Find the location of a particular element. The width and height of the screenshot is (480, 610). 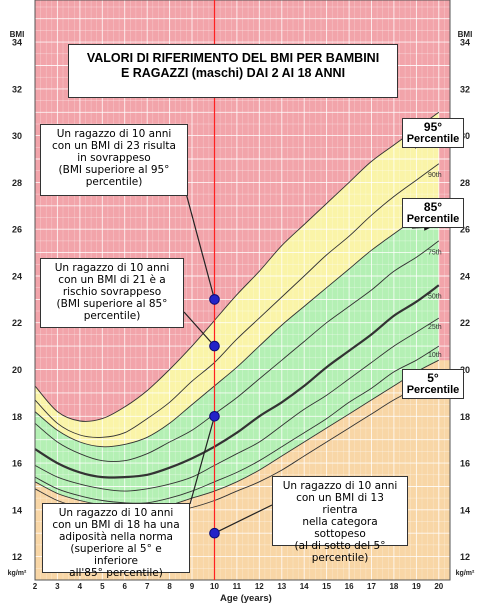

y-tick-label-right: 20 is located at coordinates (465, 370).